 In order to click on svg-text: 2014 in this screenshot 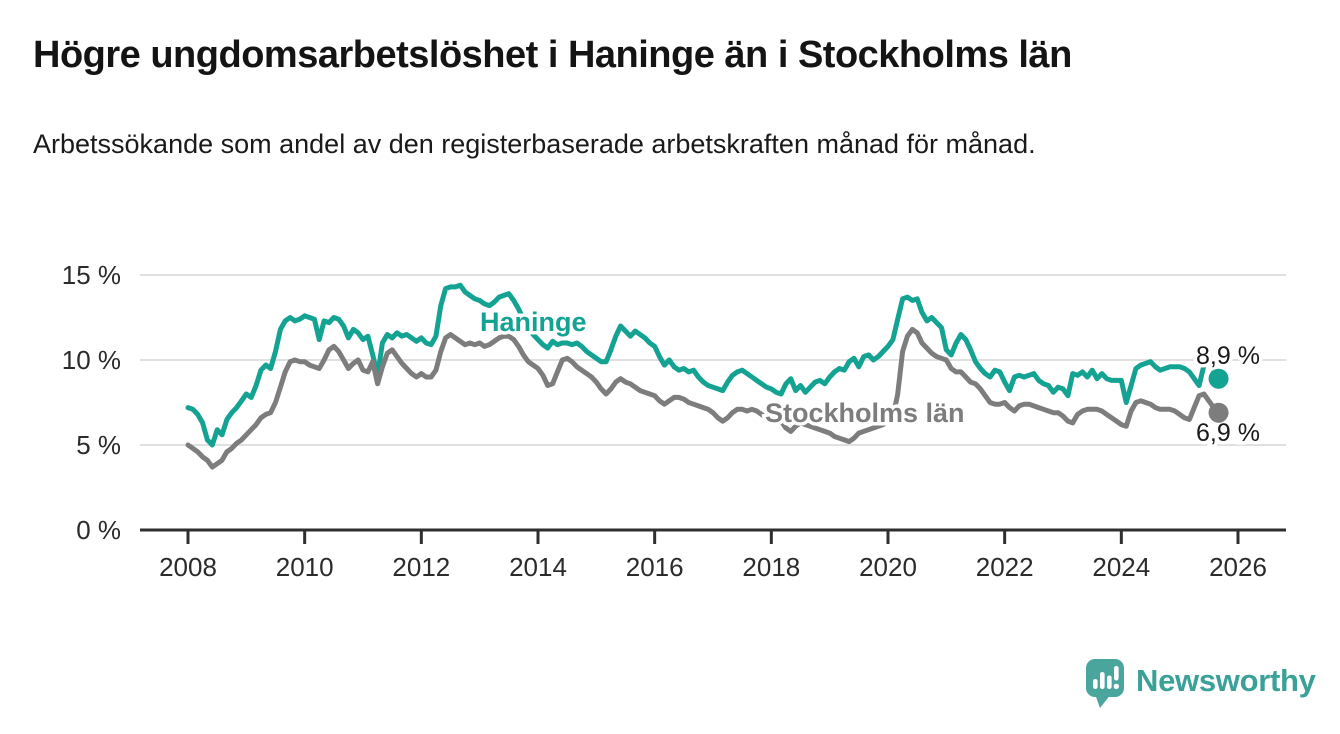, I will do `click(538, 567)`.